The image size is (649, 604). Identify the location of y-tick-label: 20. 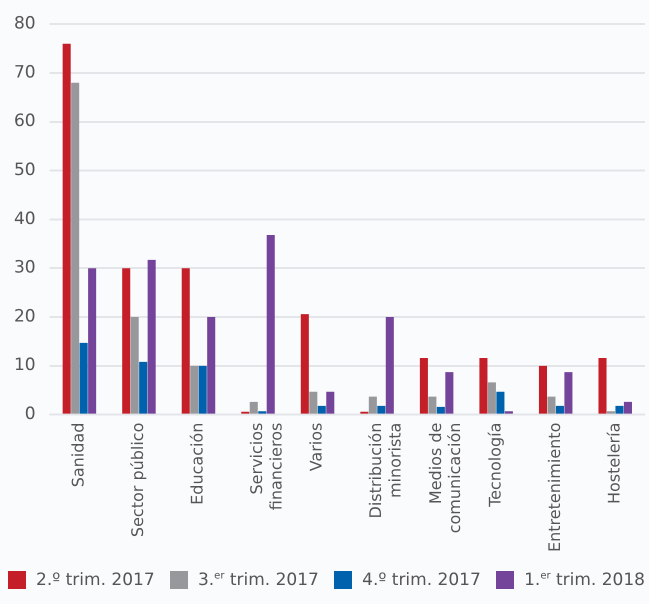
(25, 316).